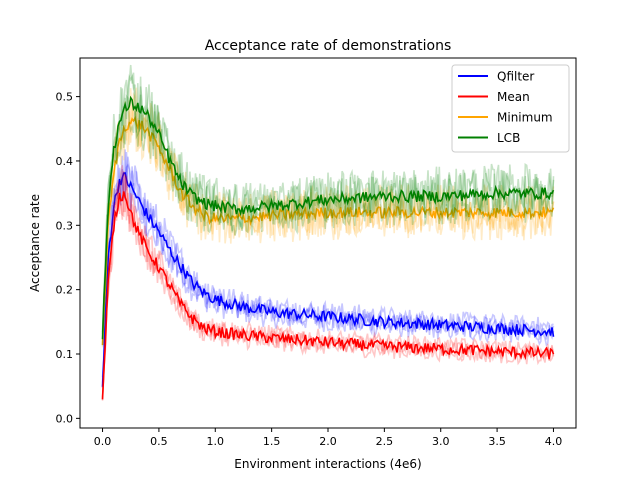  I want to click on y-tick-label: 0.0, so click(65, 418).